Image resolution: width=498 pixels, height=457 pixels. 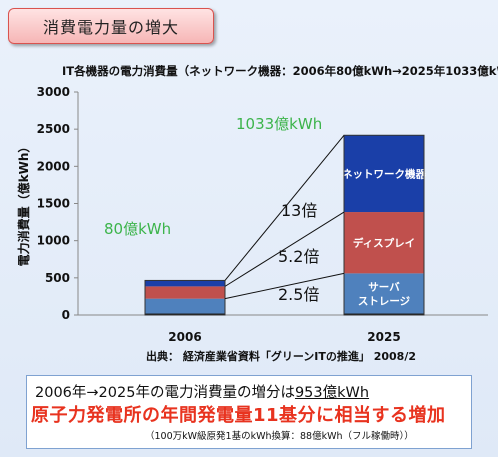 I want to click on summary-increase-value: 953億kWh, so click(x=332, y=393).